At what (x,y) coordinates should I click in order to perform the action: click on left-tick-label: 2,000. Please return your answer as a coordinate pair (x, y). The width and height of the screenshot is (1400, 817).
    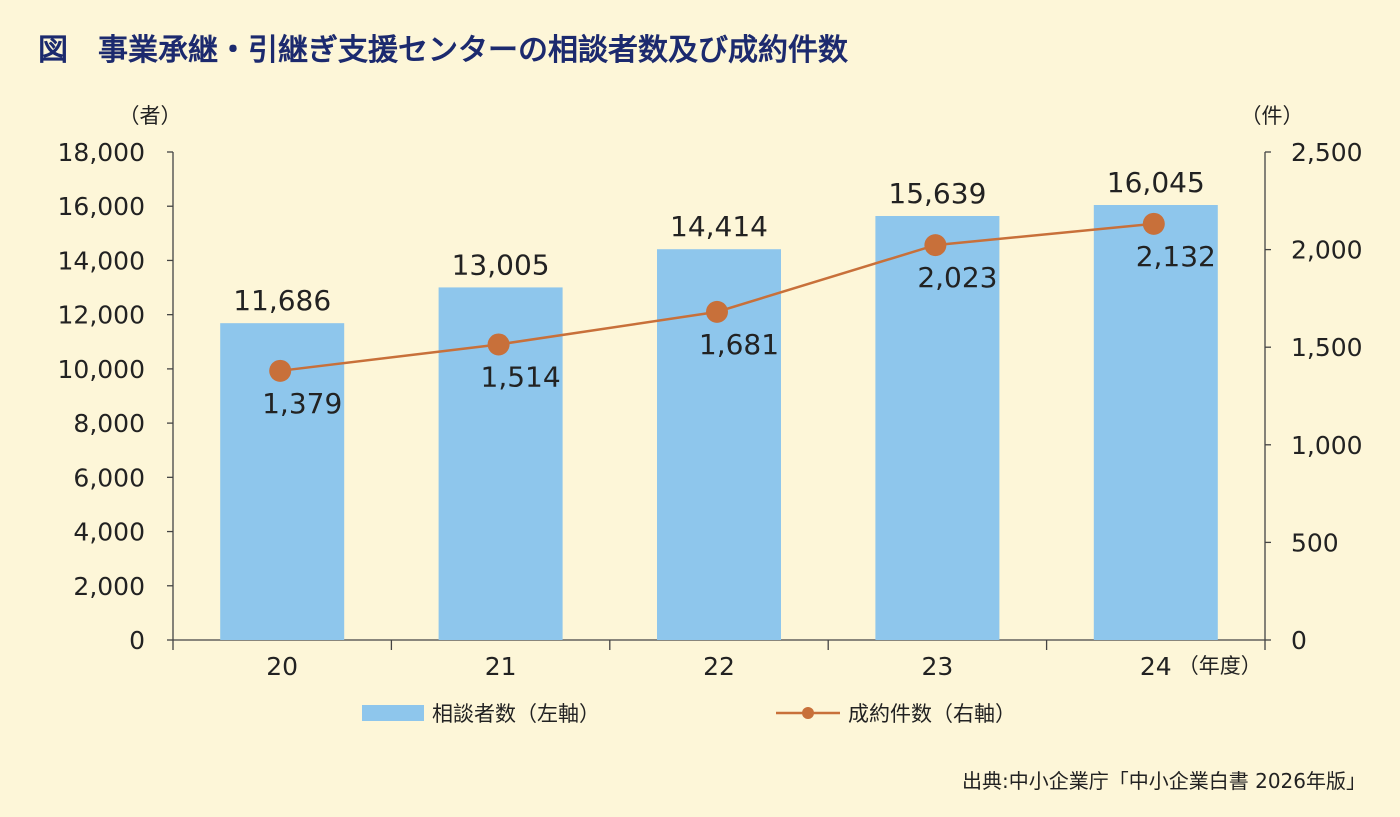
    Looking at the image, I should click on (109, 586).